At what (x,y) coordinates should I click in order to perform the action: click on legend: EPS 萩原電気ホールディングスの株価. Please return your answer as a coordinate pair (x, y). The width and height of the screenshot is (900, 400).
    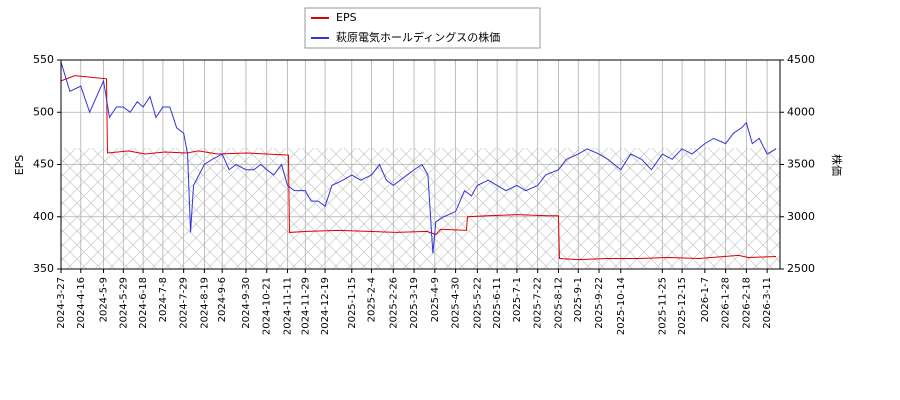
    Looking at the image, I should click on (422, 28).